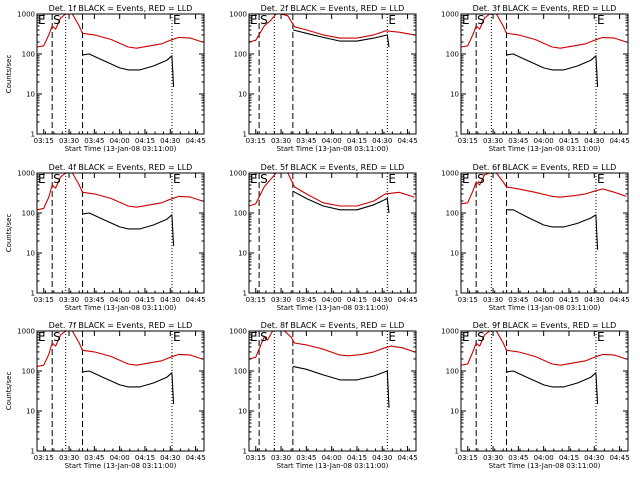  What do you see at coordinates (333, 8) in the screenshot?
I see `panel-title: Det. 2f BLACK = Events, RED = LLD` at bounding box center [333, 8].